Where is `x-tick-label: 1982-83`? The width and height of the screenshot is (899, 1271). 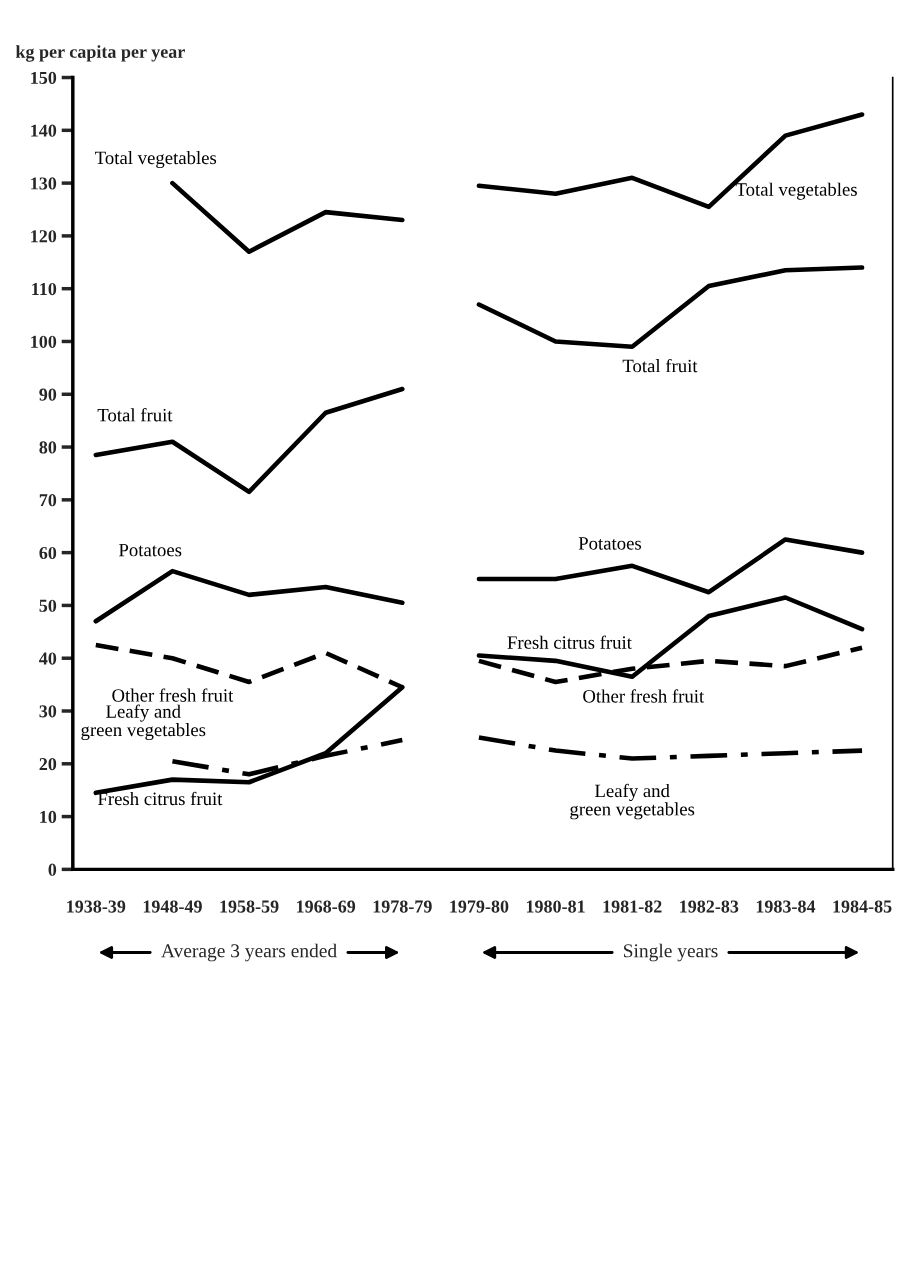
x-tick-label: 1982-83 is located at coordinates (709, 906).